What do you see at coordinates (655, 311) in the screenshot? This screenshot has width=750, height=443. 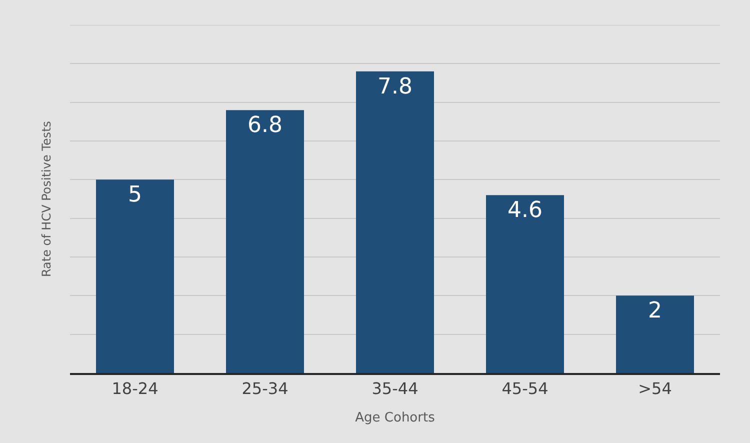 I see `data-label: 2` at bounding box center [655, 311].